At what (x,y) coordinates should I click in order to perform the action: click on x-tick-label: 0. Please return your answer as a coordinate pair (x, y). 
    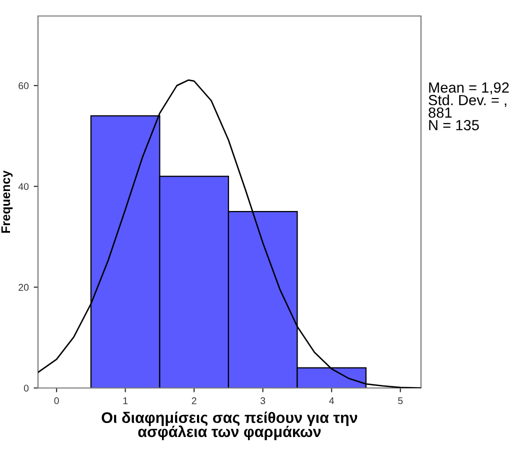
    Looking at the image, I should click on (56, 400).